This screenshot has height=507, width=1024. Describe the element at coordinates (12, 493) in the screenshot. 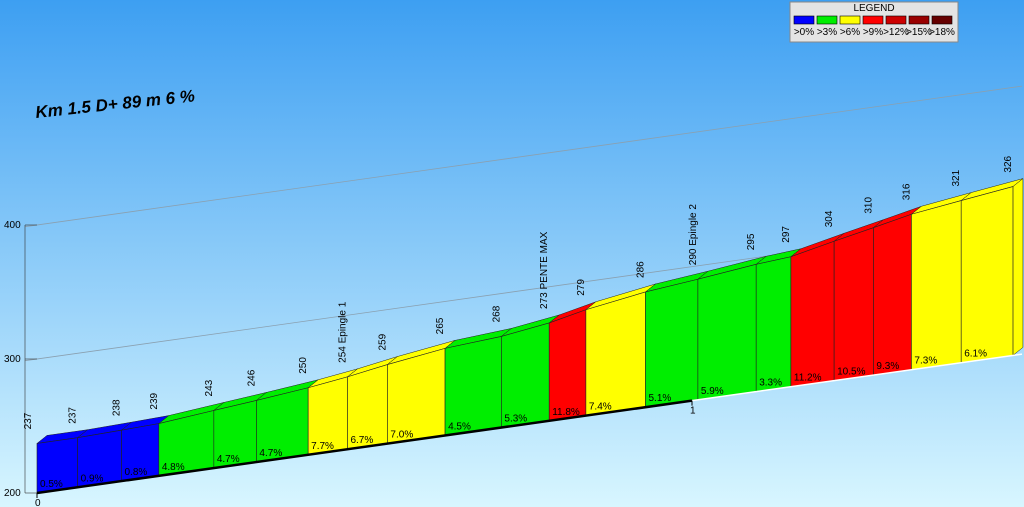

I see `y-tick-label: 200` at that location.